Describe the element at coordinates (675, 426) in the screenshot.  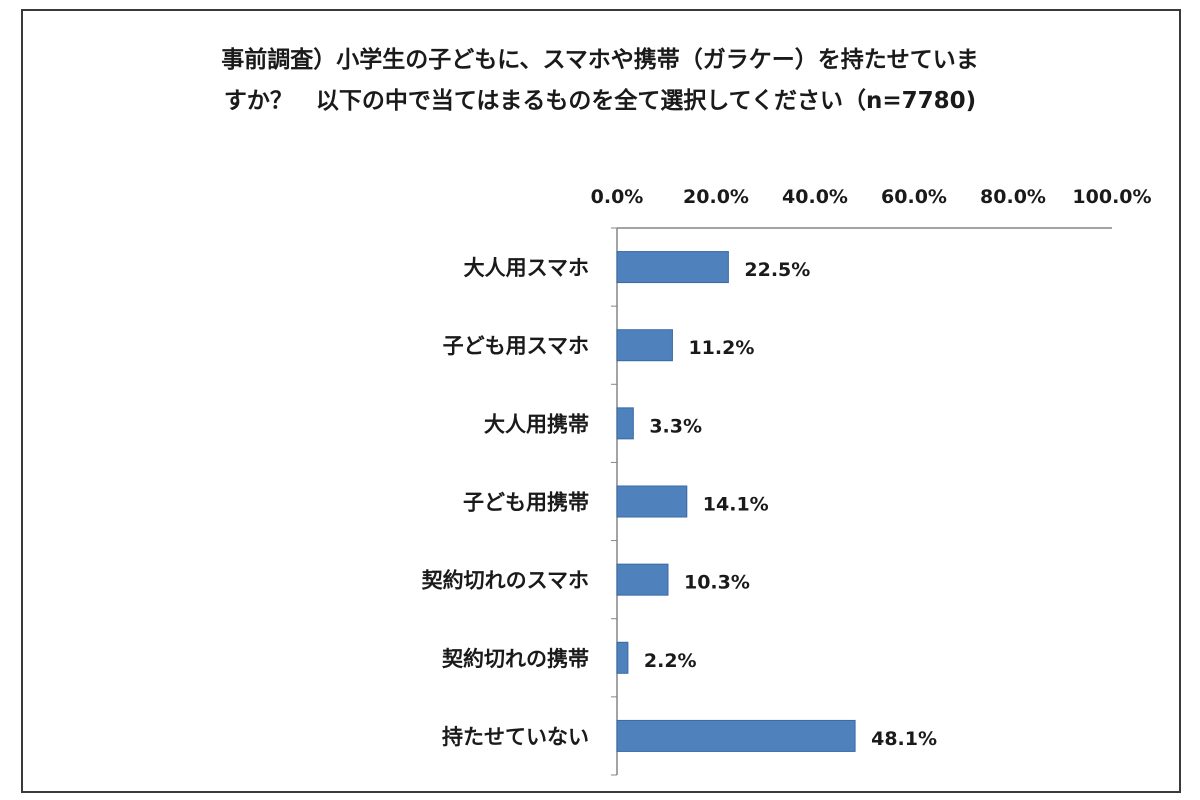
I see `data-label: 3.3%` at that location.